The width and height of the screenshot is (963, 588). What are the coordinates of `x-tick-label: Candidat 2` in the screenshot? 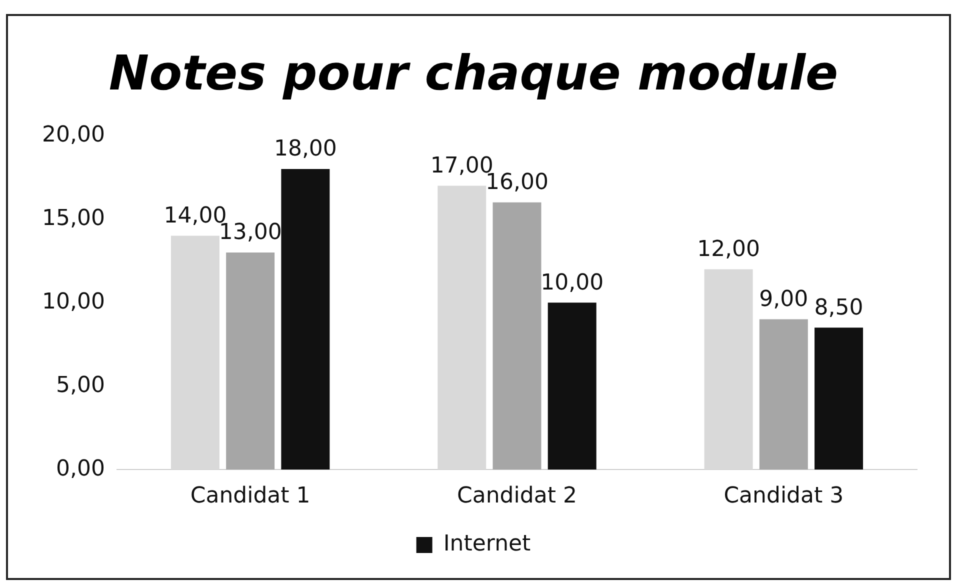 It's located at (517, 496).